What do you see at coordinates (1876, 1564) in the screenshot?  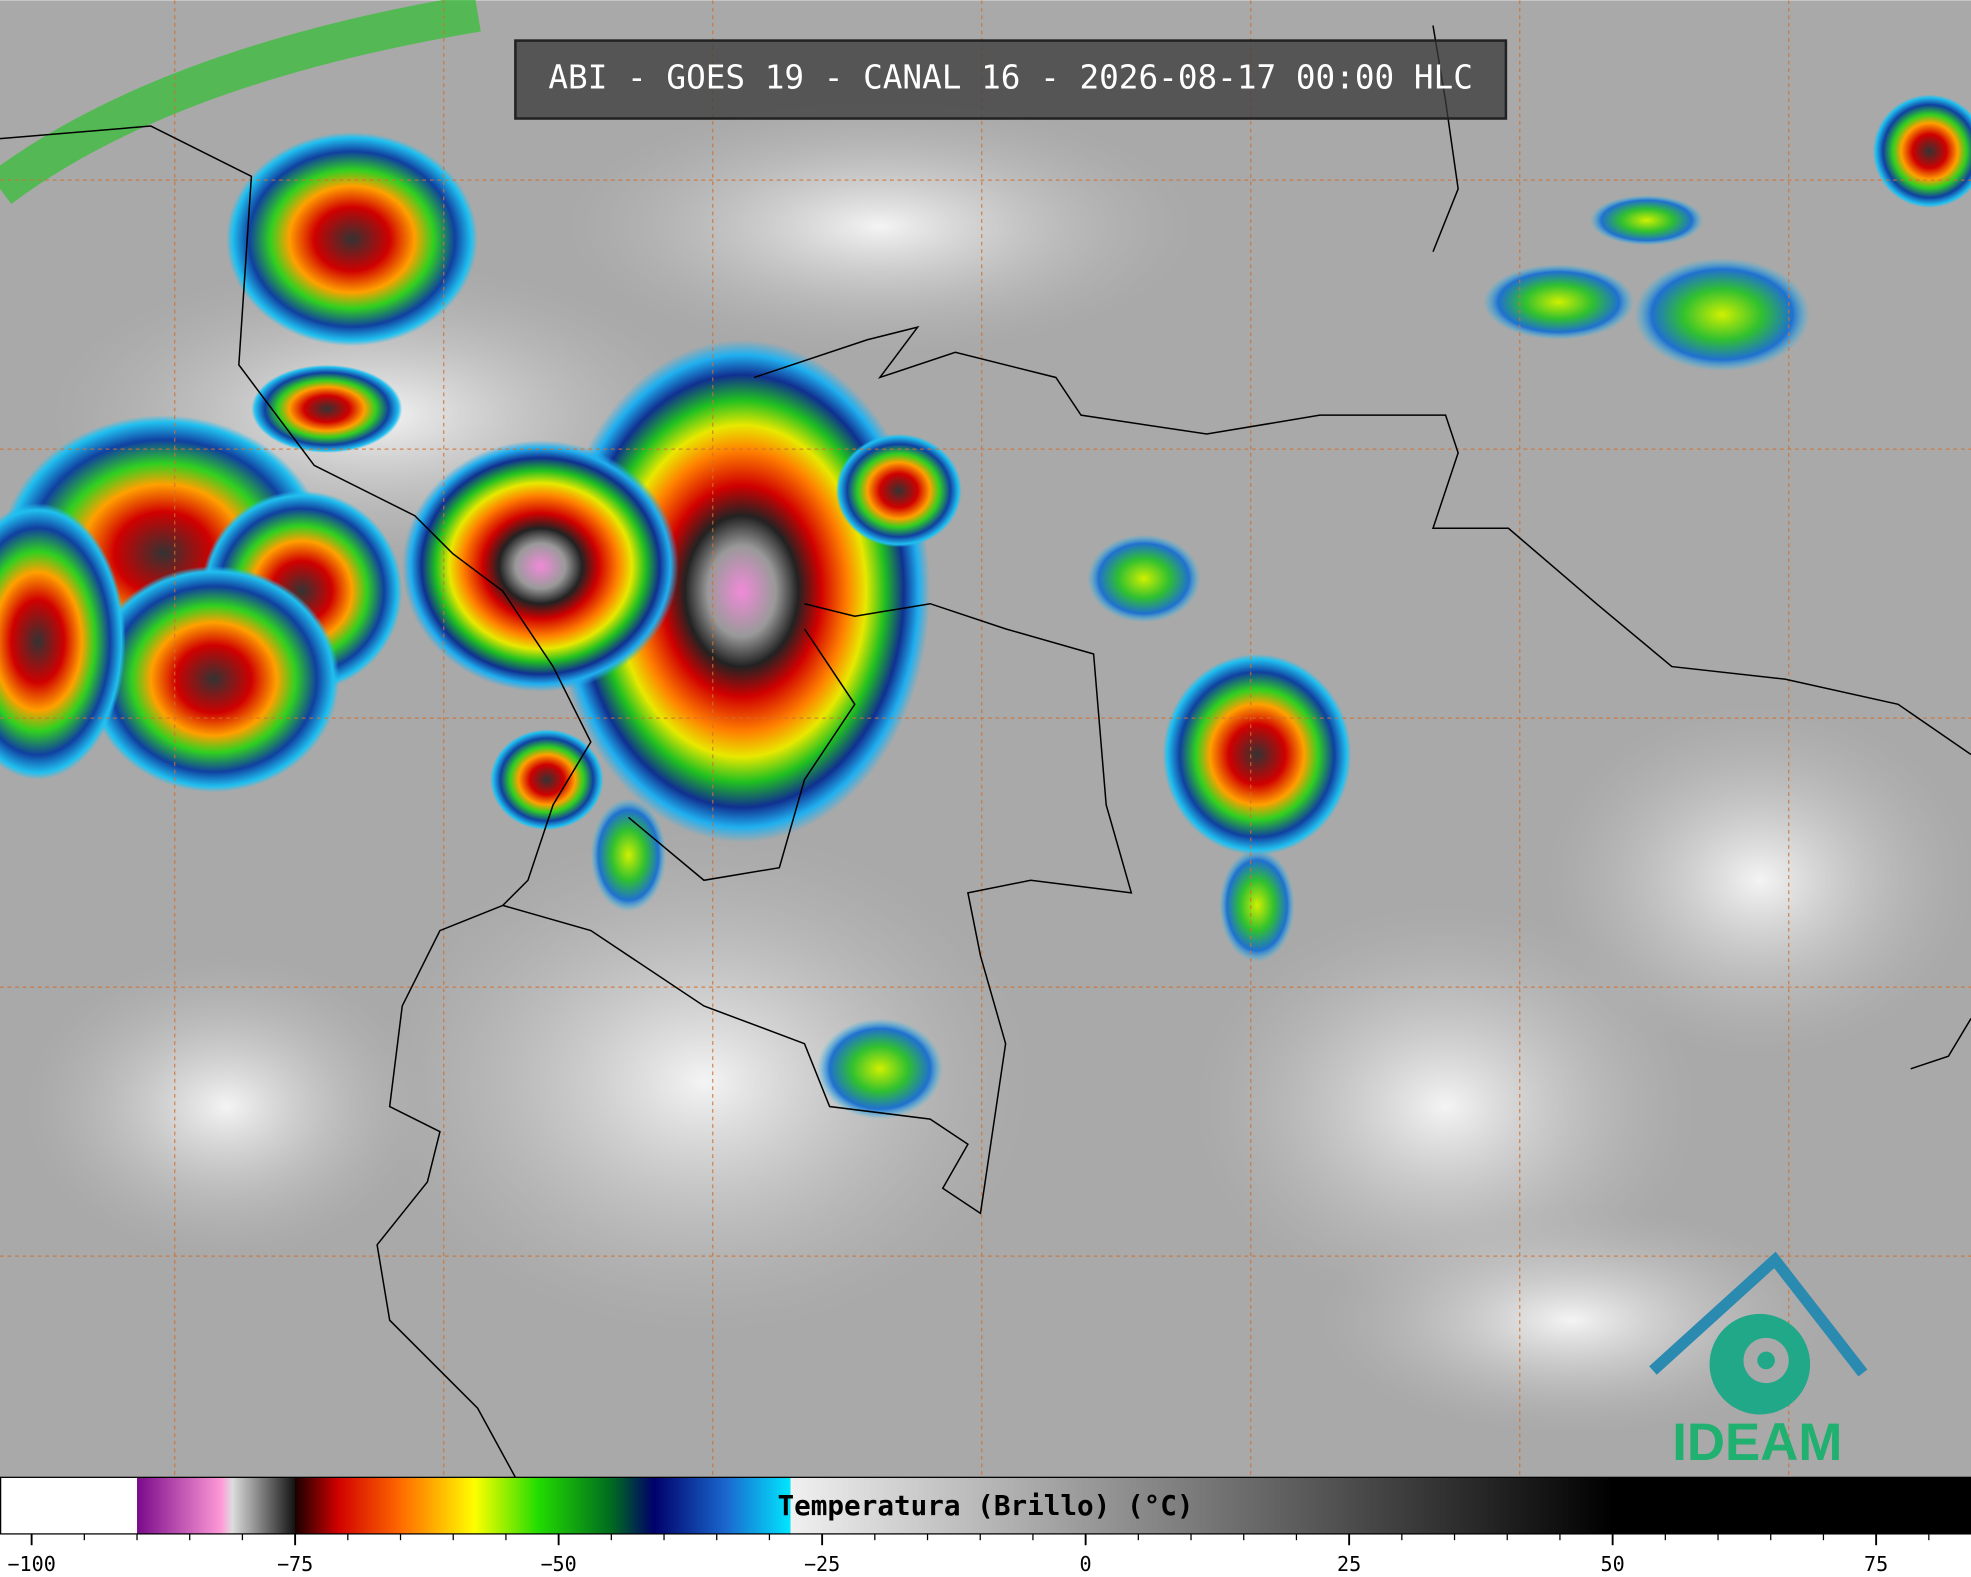 I see `tick-label: 75` at bounding box center [1876, 1564].